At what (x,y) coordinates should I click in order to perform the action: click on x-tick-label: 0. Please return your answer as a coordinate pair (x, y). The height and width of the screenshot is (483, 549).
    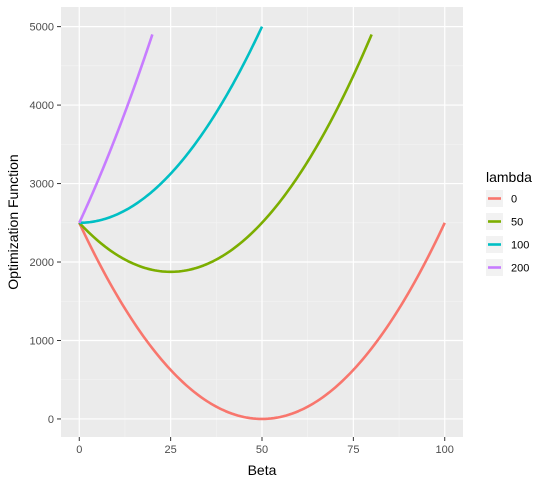
    Looking at the image, I should click on (79, 450).